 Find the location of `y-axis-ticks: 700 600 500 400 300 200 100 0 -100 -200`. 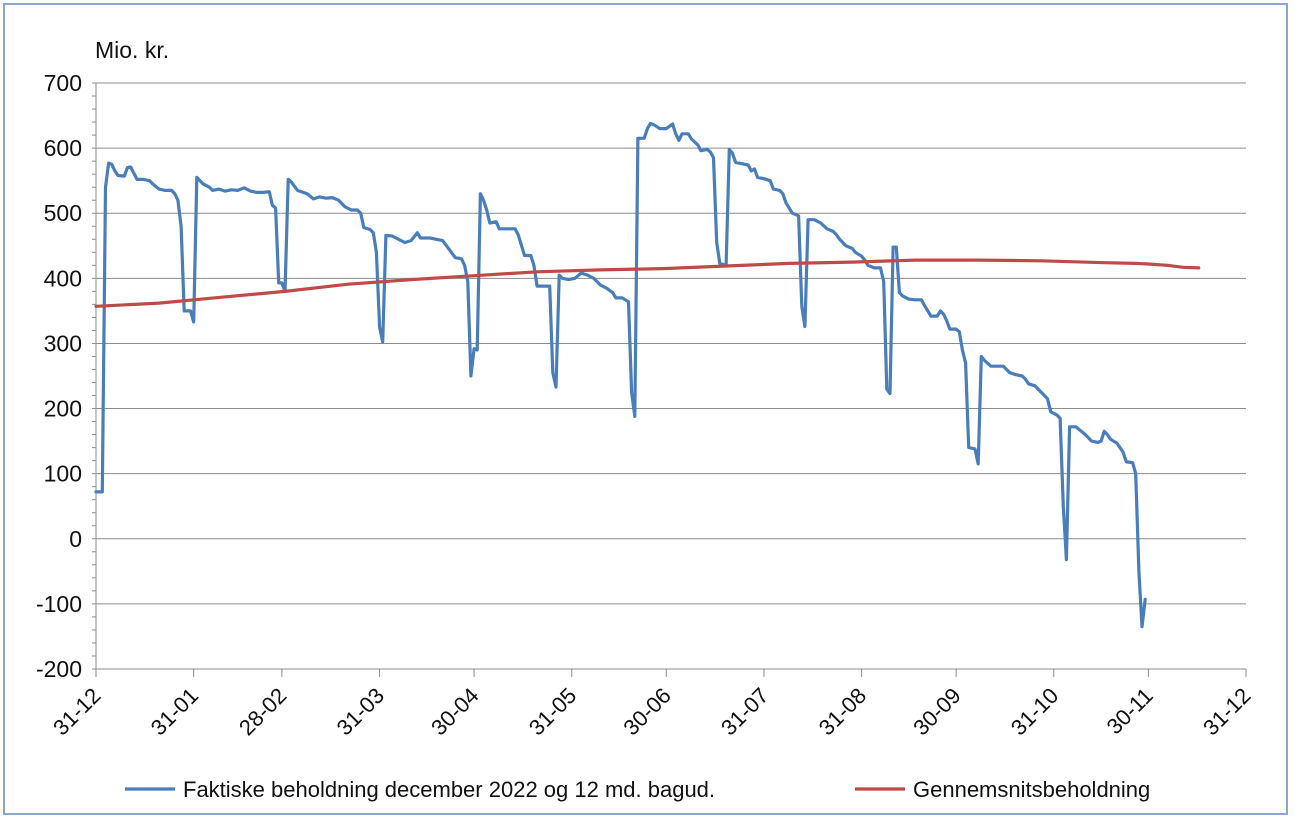

y-axis-ticks: 700 600 500 400 300 200 100 0 -100 -200 is located at coordinates (59, 376).